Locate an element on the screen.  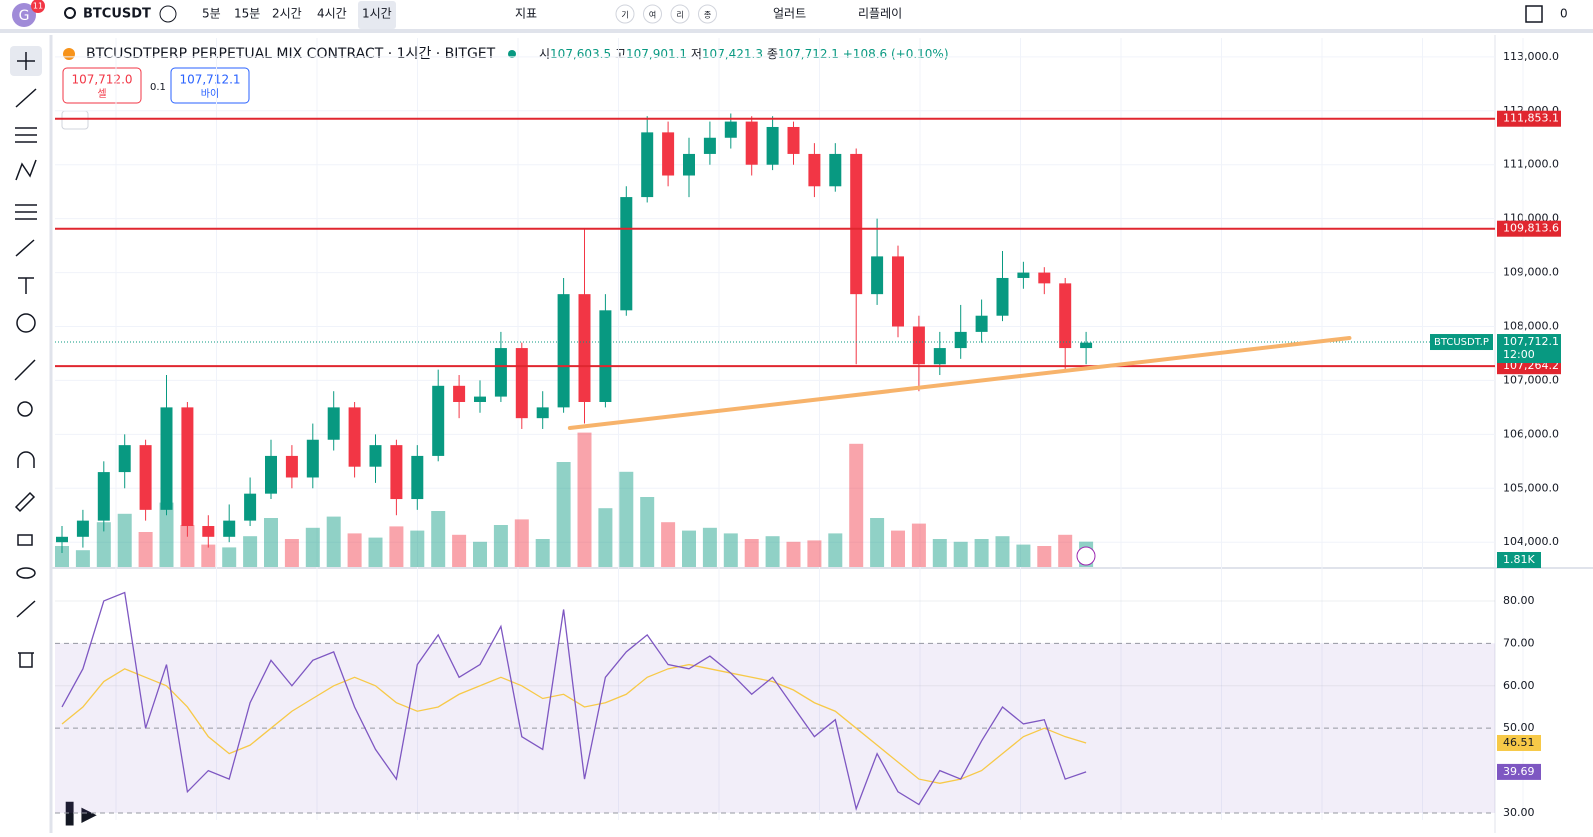
ohlc-label: 종 is located at coordinates (772, 54).